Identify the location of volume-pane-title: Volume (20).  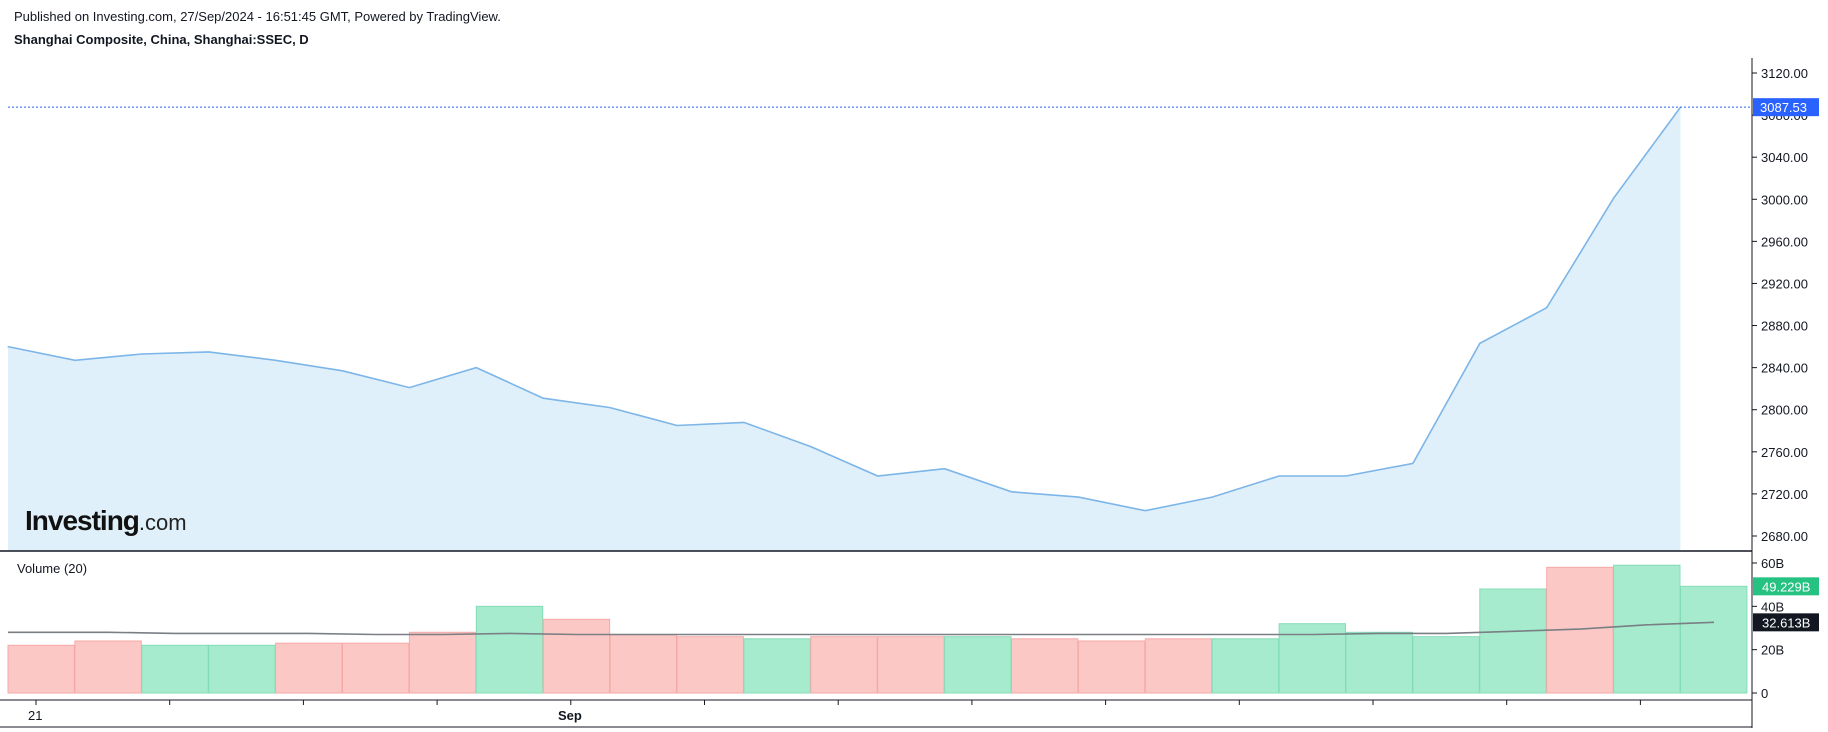
(52, 568).